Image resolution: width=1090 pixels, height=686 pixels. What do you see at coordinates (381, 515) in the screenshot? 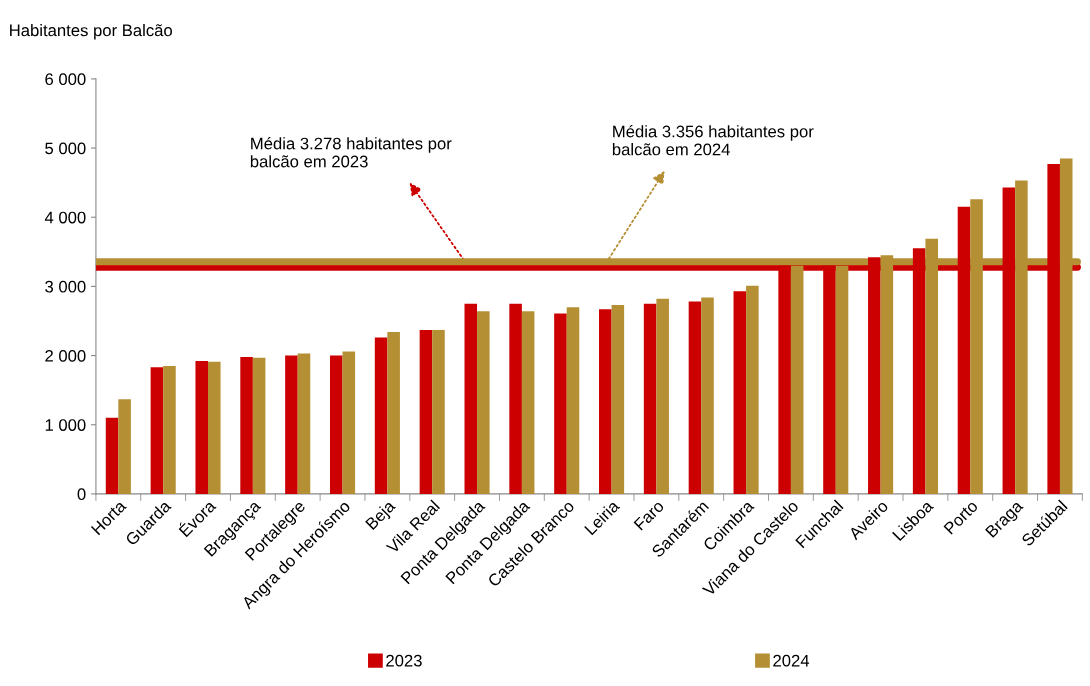
I see `x-tick-label: Beja` at bounding box center [381, 515].